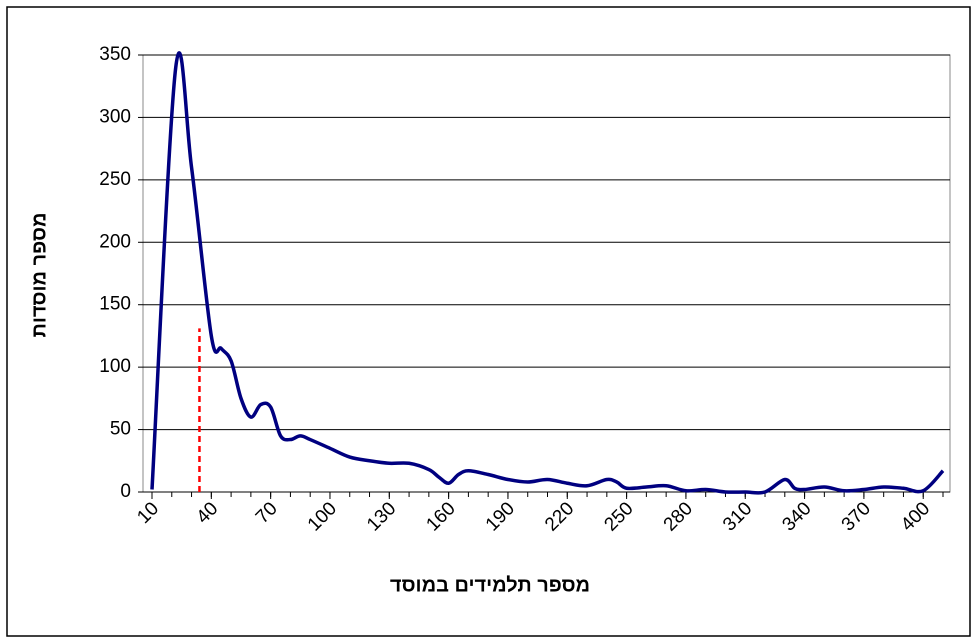 Image resolution: width=977 pixels, height=643 pixels. I want to click on y-tick-label: 300, so click(115, 116).